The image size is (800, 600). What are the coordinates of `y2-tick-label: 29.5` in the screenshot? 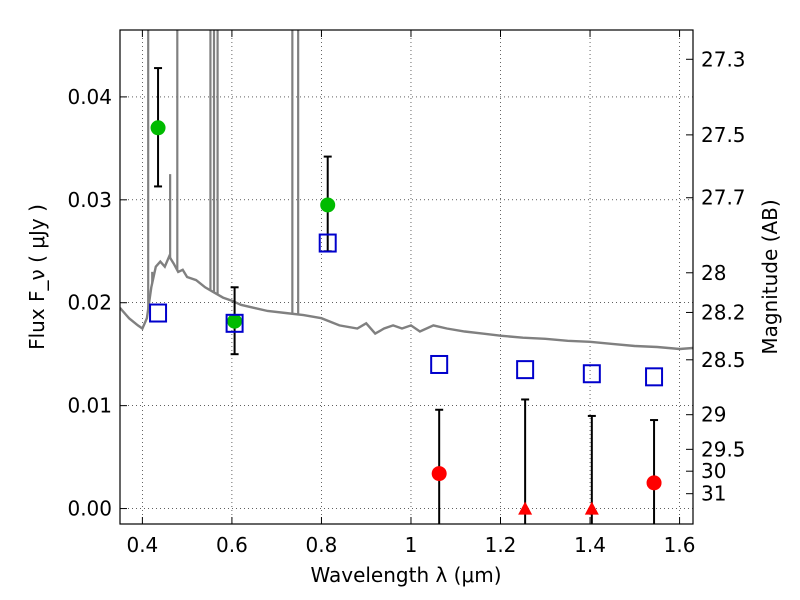 It's located at (723, 449).